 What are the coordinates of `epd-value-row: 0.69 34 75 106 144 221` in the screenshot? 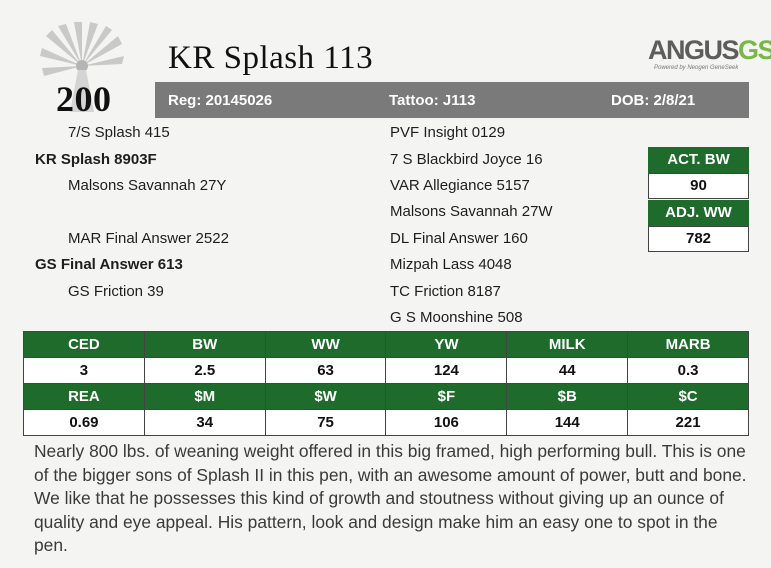 It's located at (386, 422).